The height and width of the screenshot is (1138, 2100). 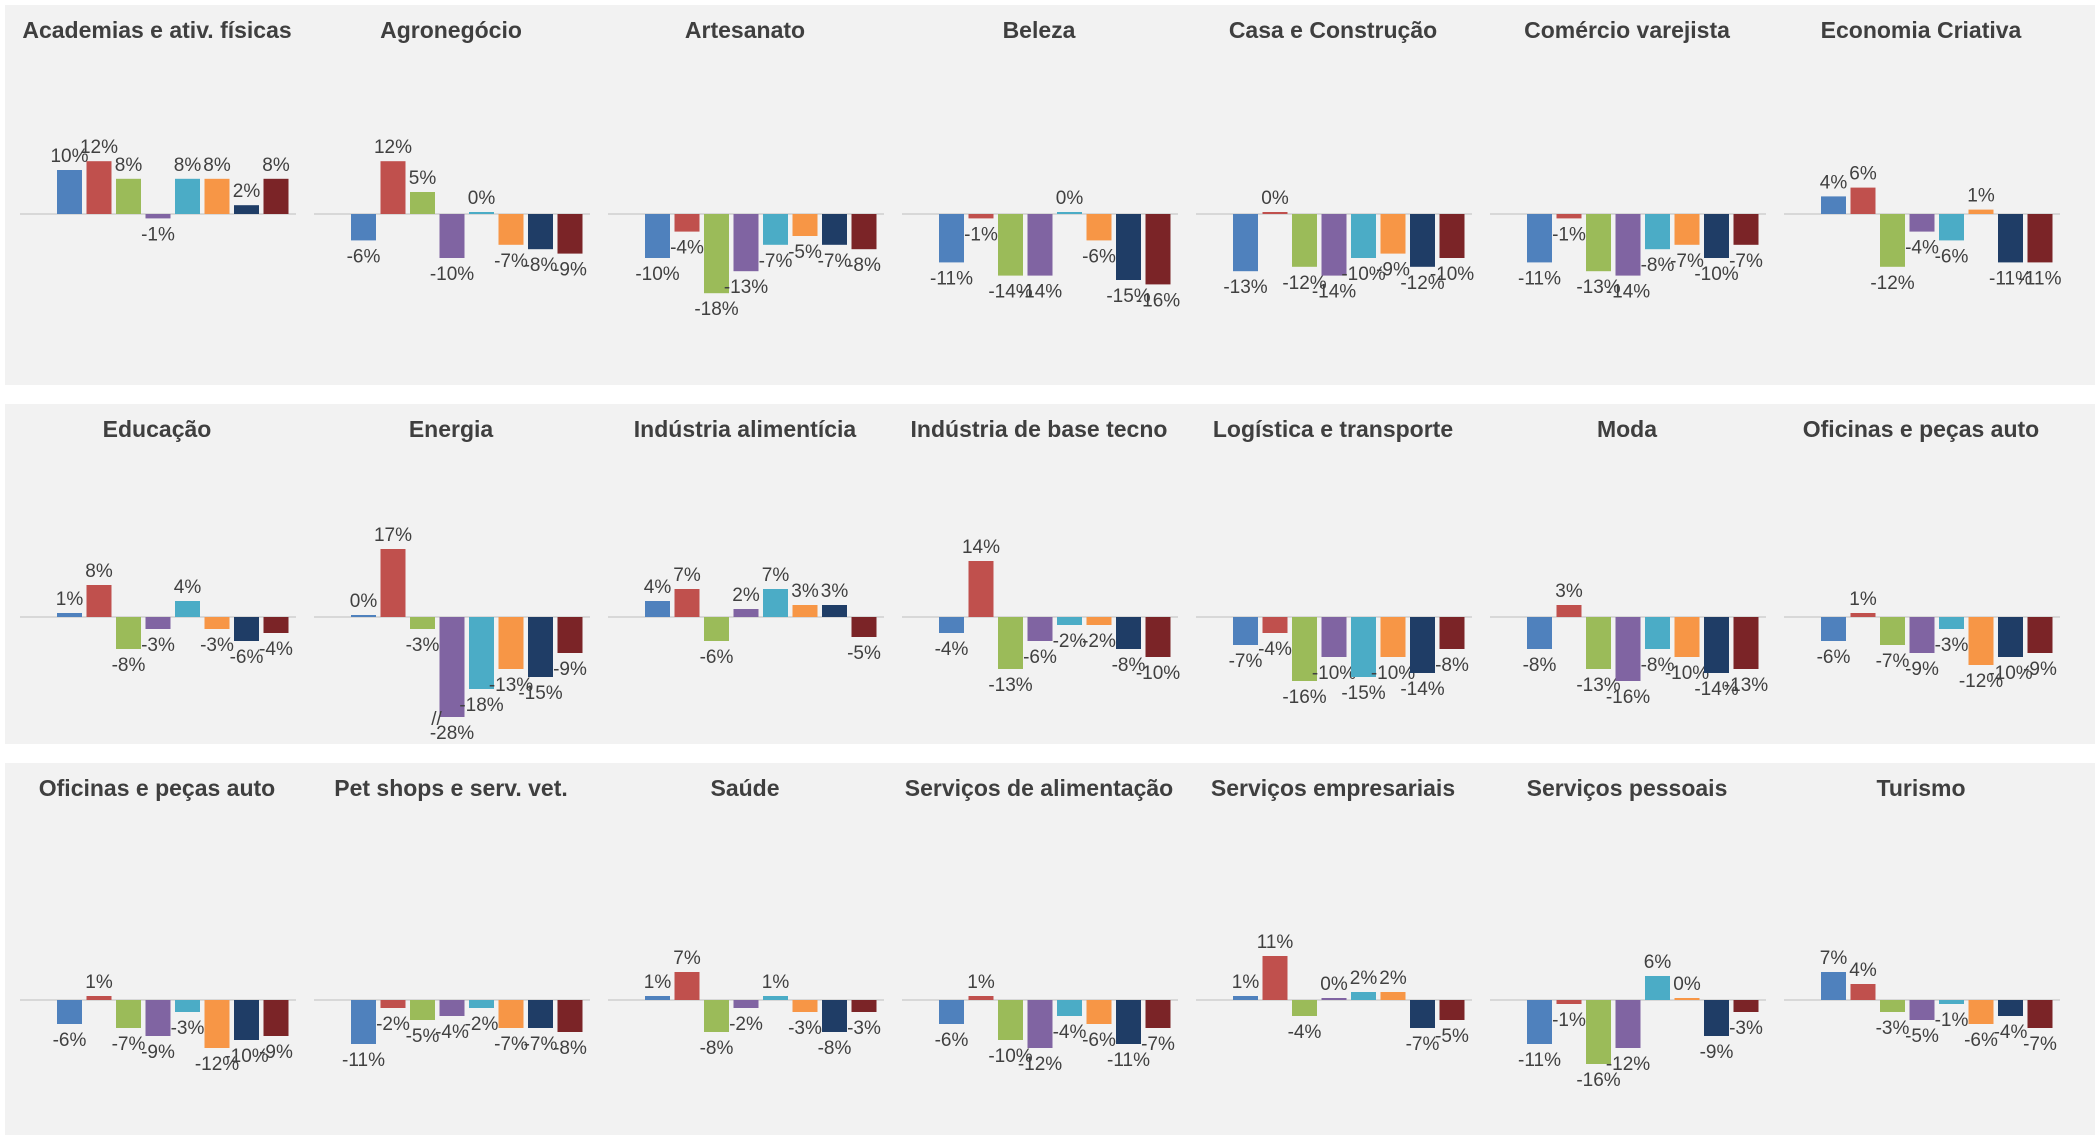 I want to click on chart-title: Economia Criativa, so click(x=1921, y=30).